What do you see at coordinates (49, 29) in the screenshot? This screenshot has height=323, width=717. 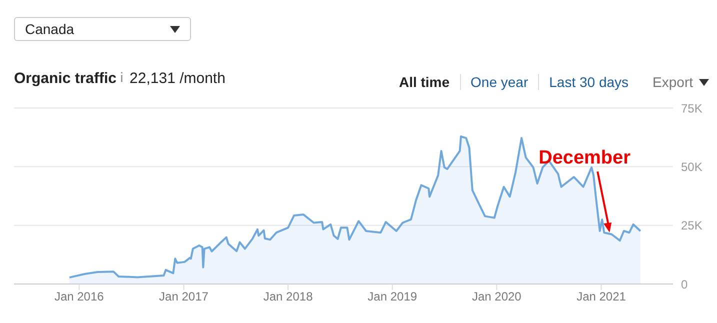 I see `text: Canada` at bounding box center [49, 29].